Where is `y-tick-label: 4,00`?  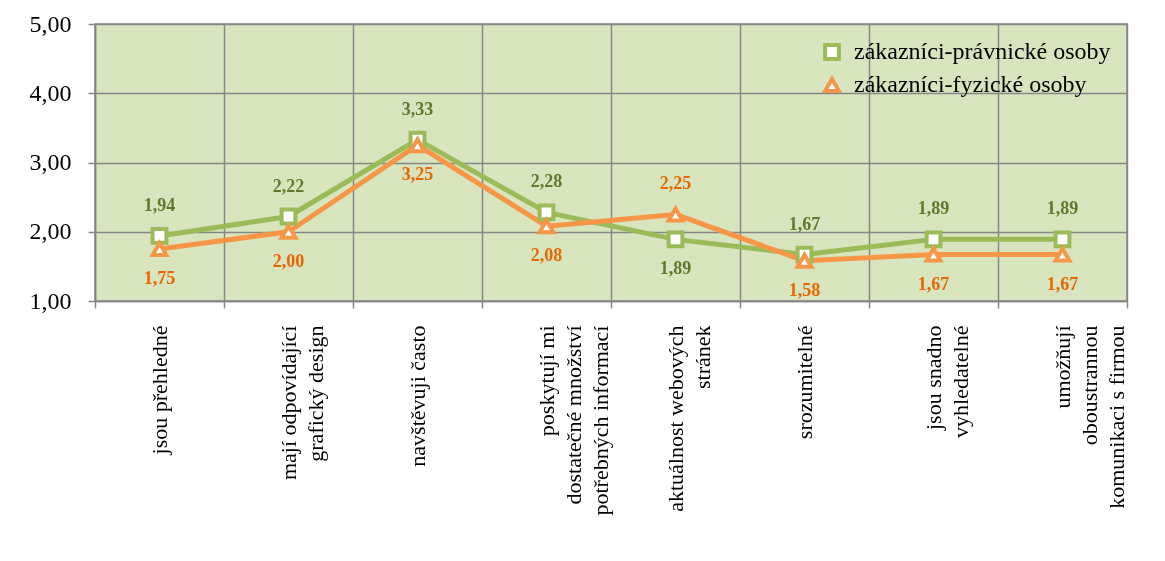
y-tick-label: 4,00 is located at coordinates (50, 92).